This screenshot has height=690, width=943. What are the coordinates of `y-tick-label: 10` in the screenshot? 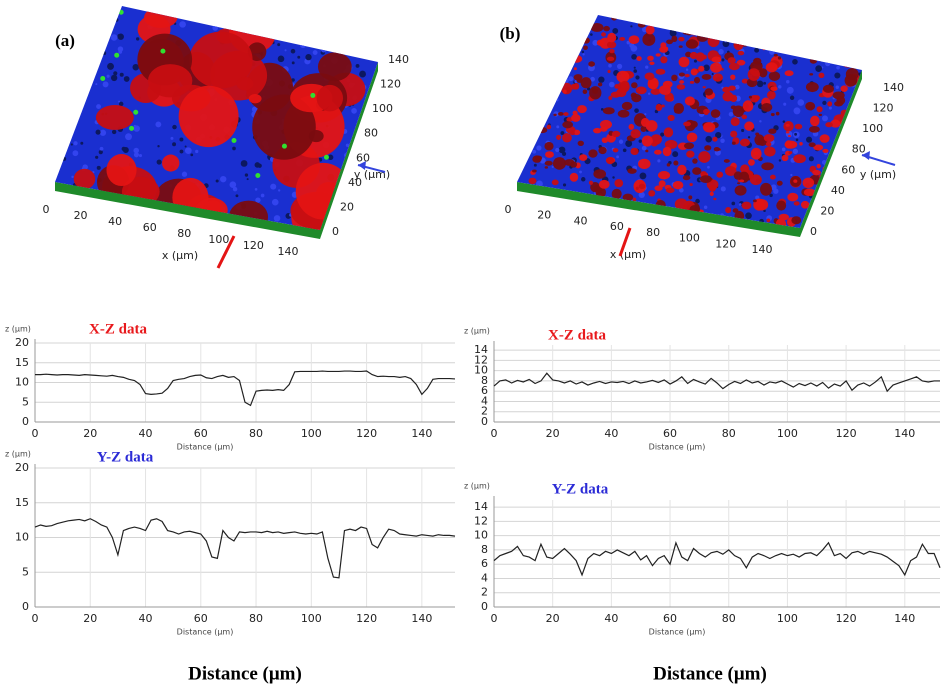 It's located at (481, 535).